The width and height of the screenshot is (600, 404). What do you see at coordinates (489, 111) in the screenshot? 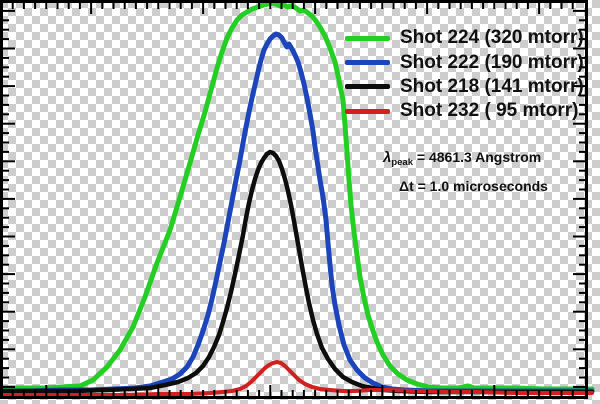
I see `legend-label-shot-232: Shot 232 ( 95 mtorr)` at bounding box center [489, 111].